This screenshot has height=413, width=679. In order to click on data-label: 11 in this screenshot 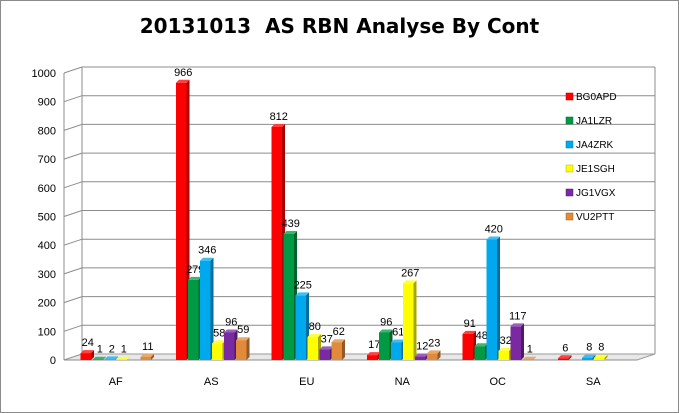, I will do `click(147, 347)`.